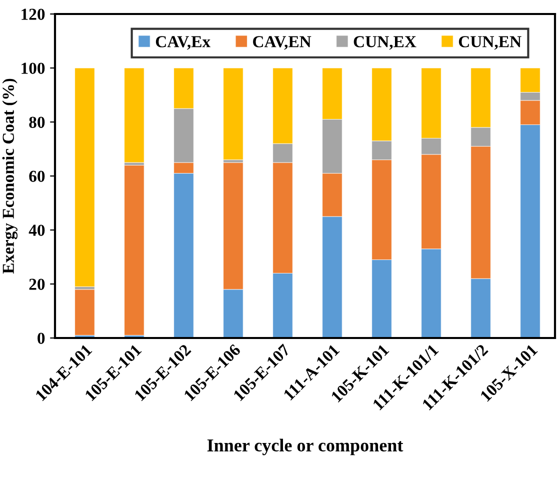 The width and height of the screenshot is (560, 479). What do you see at coordinates (183, 43) in the screenshot?
I see `legend-label: CAV,Ex` at bounding box center [183, 43].